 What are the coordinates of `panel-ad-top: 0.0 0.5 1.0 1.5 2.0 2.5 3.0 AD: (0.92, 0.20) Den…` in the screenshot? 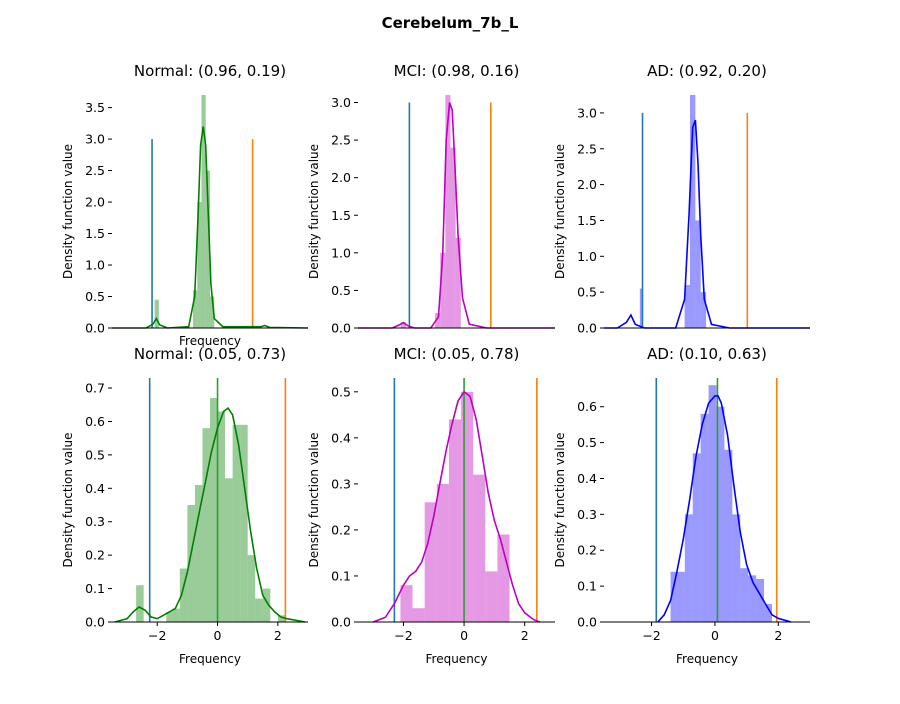 It's located at (681, 199).